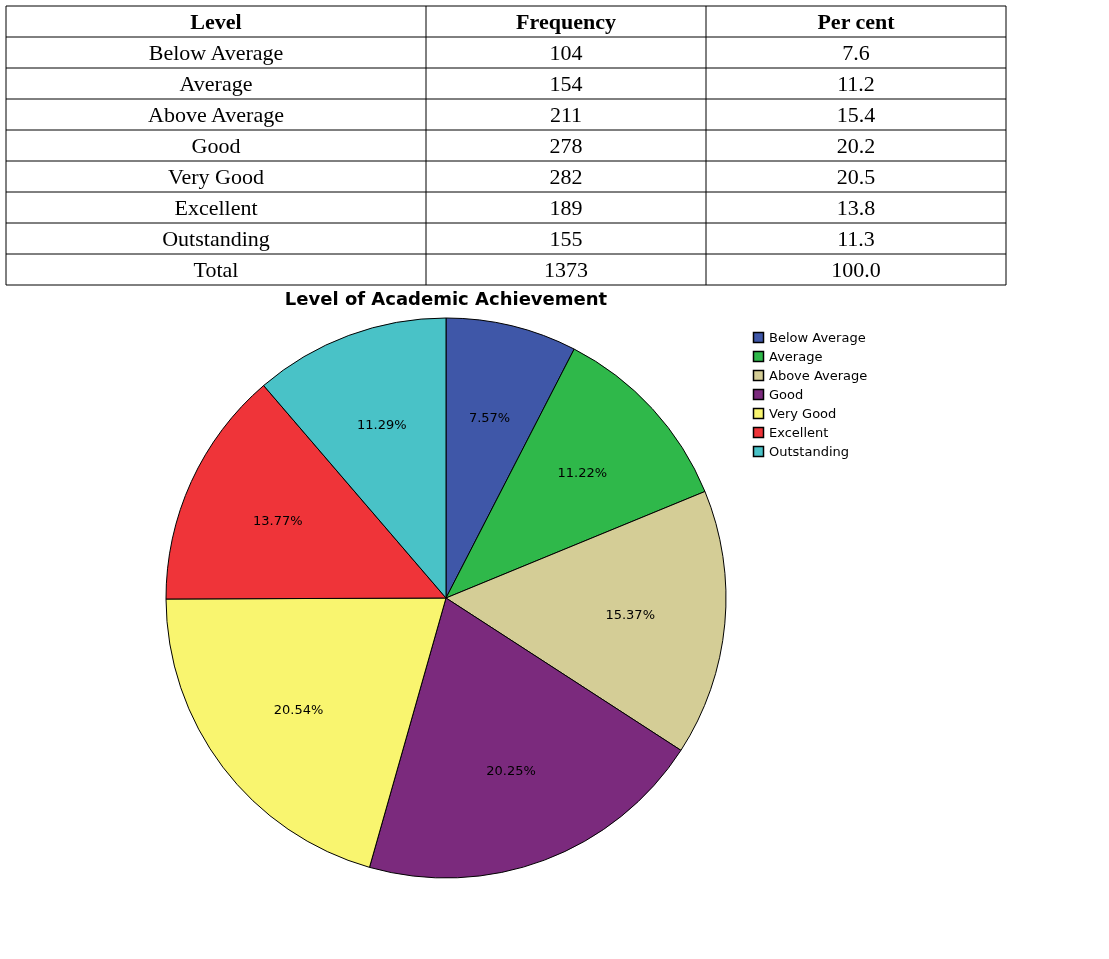  Describe the element at coordinates (216, 52) in the screenshot. I see `text: Below Average` at that location.